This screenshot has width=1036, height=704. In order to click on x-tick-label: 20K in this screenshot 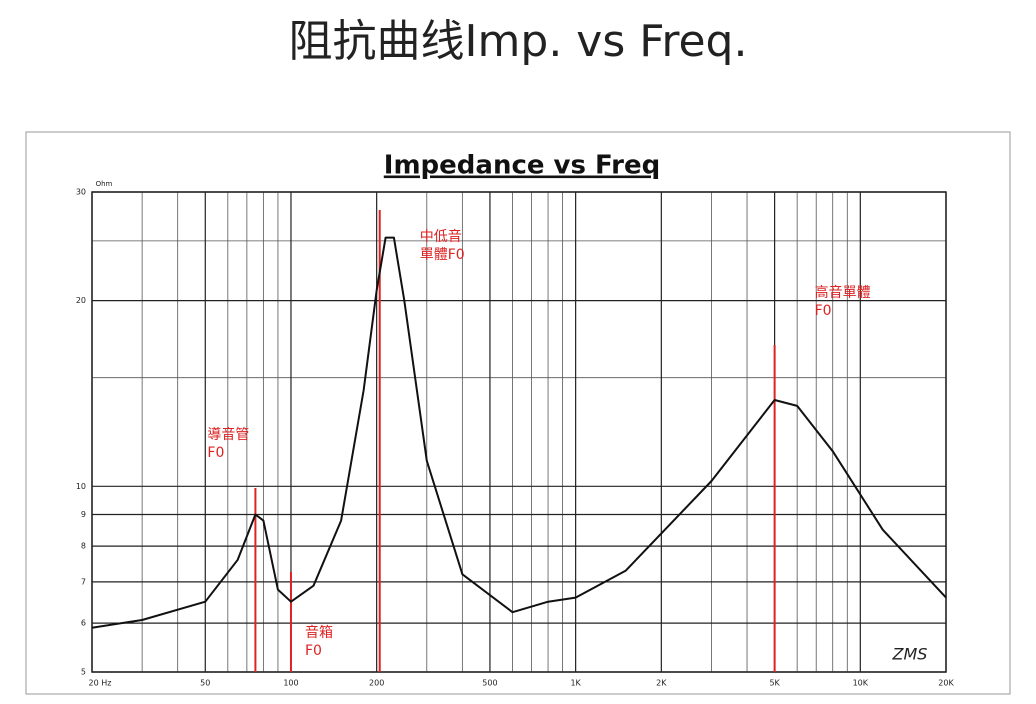, I will do `click(946, 683)`.